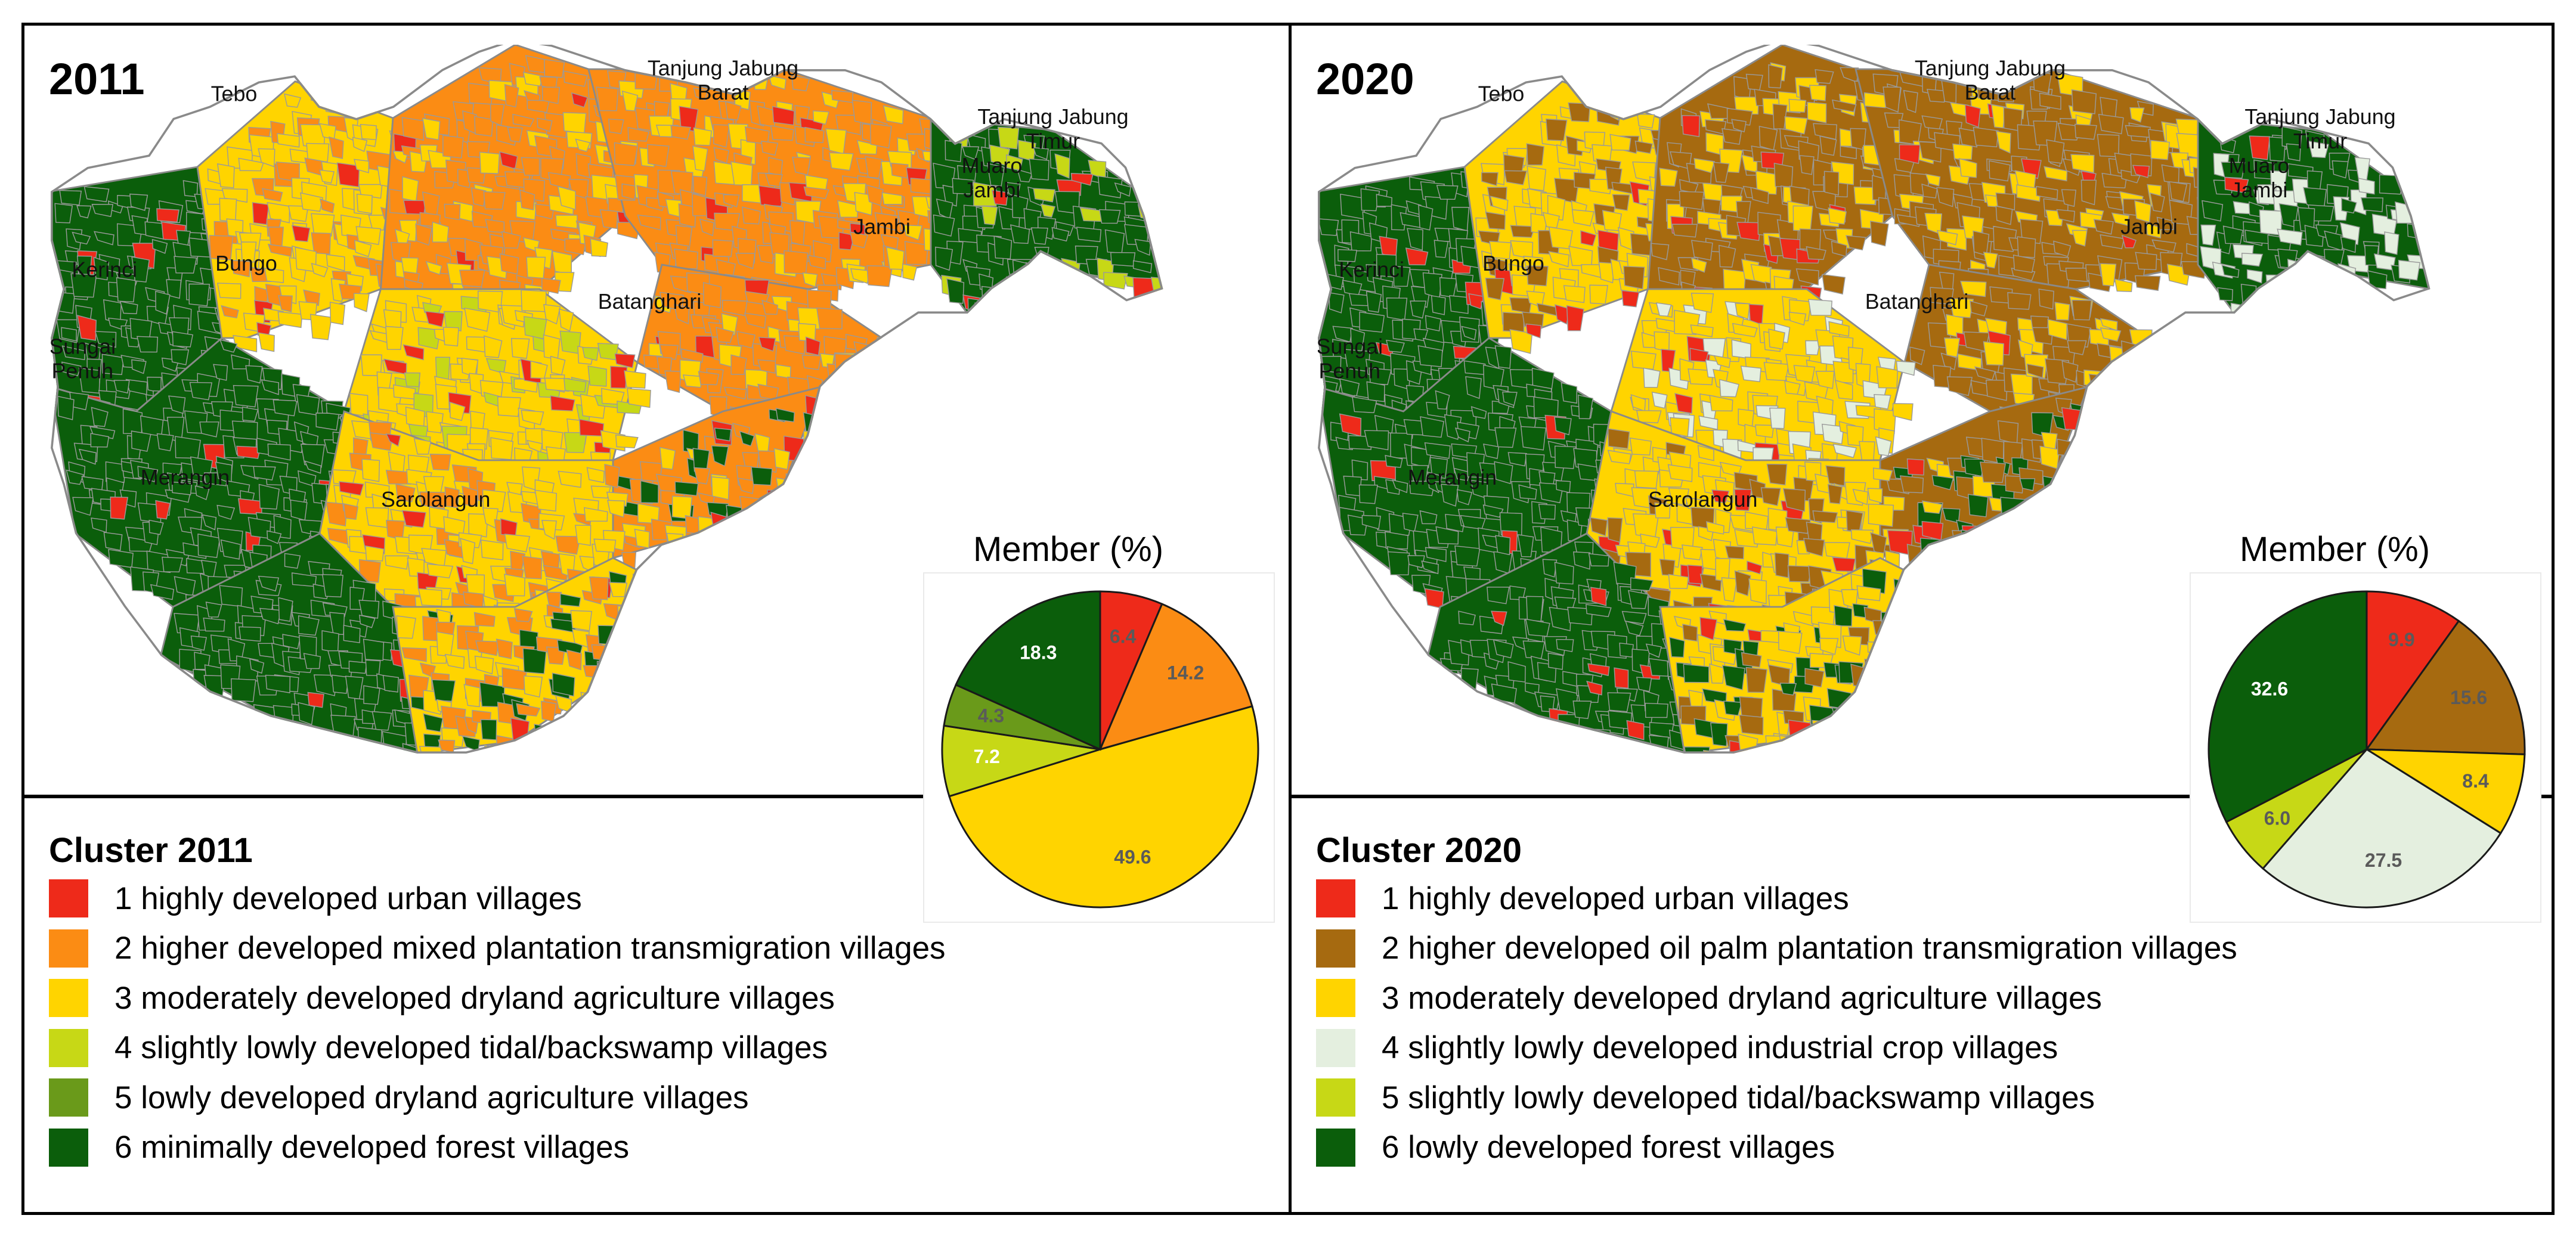  Describe the element at coordinates (2365, 748) in the screenshot. I see `pie-chart-box: 9.9 15.6 8.4 27.5 6.0 32.6` at that location.